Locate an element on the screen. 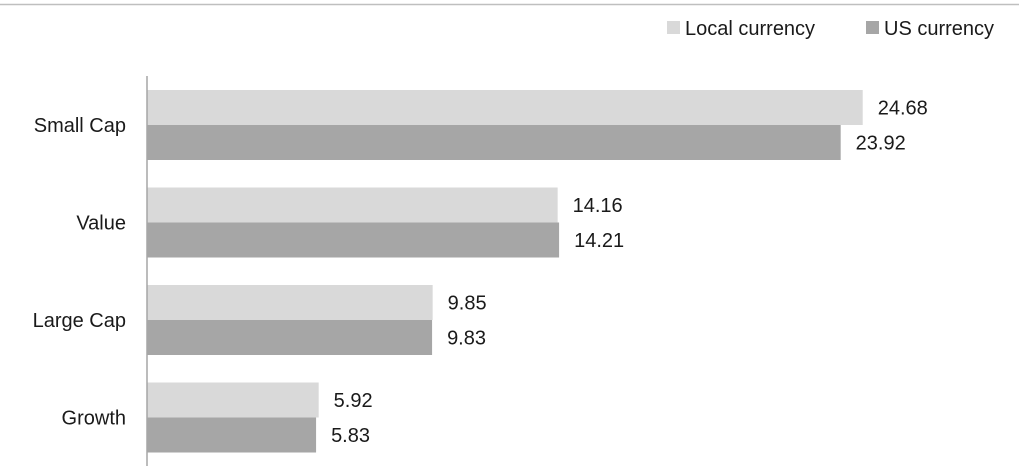  category-label-small-cap: Small Cap is located at coordinates (80, 126).